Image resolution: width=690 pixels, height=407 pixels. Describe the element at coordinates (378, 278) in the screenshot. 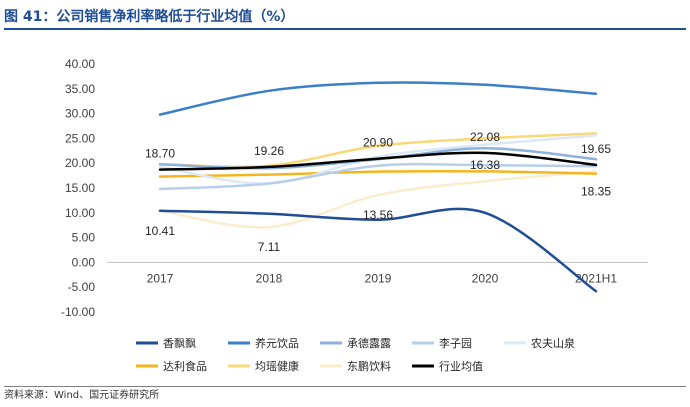

I see `x-tick-label: 2019` at that location.